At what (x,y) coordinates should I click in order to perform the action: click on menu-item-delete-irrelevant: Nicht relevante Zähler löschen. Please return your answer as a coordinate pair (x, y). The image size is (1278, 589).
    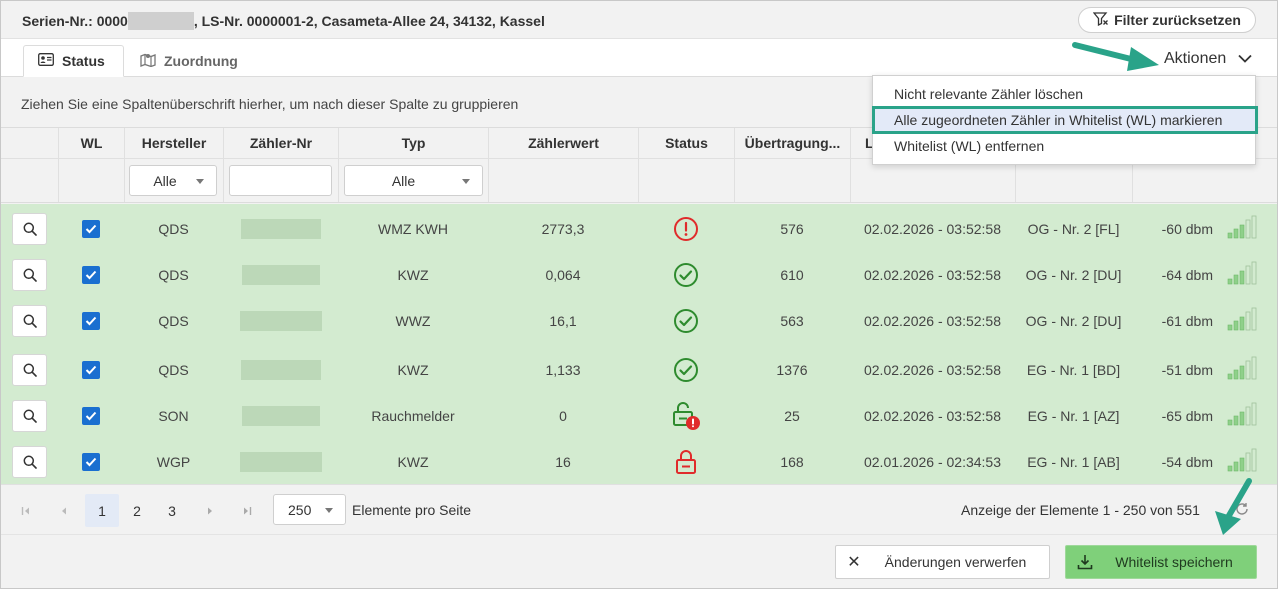
    Looking at the image, I should click on (989, 94).